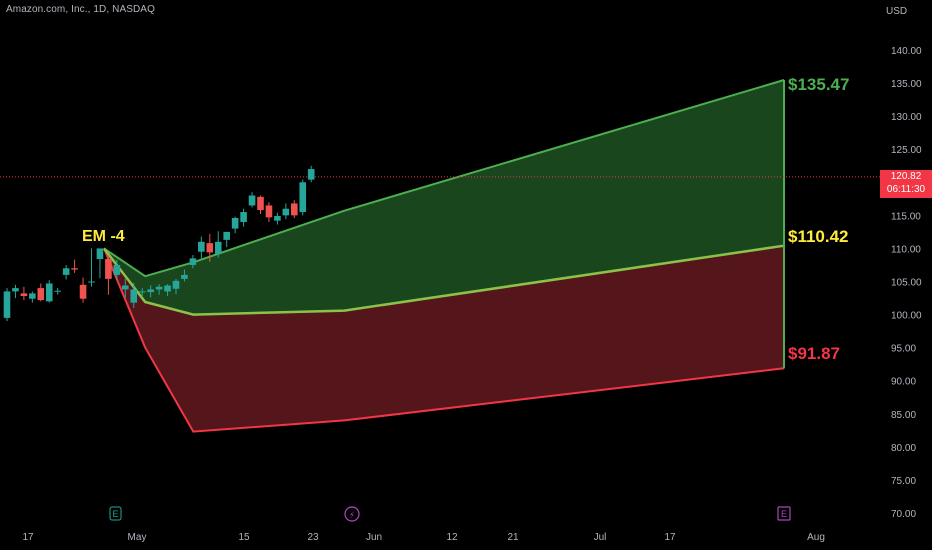  I want to click on time-tick-label: May, so click(137, 537).